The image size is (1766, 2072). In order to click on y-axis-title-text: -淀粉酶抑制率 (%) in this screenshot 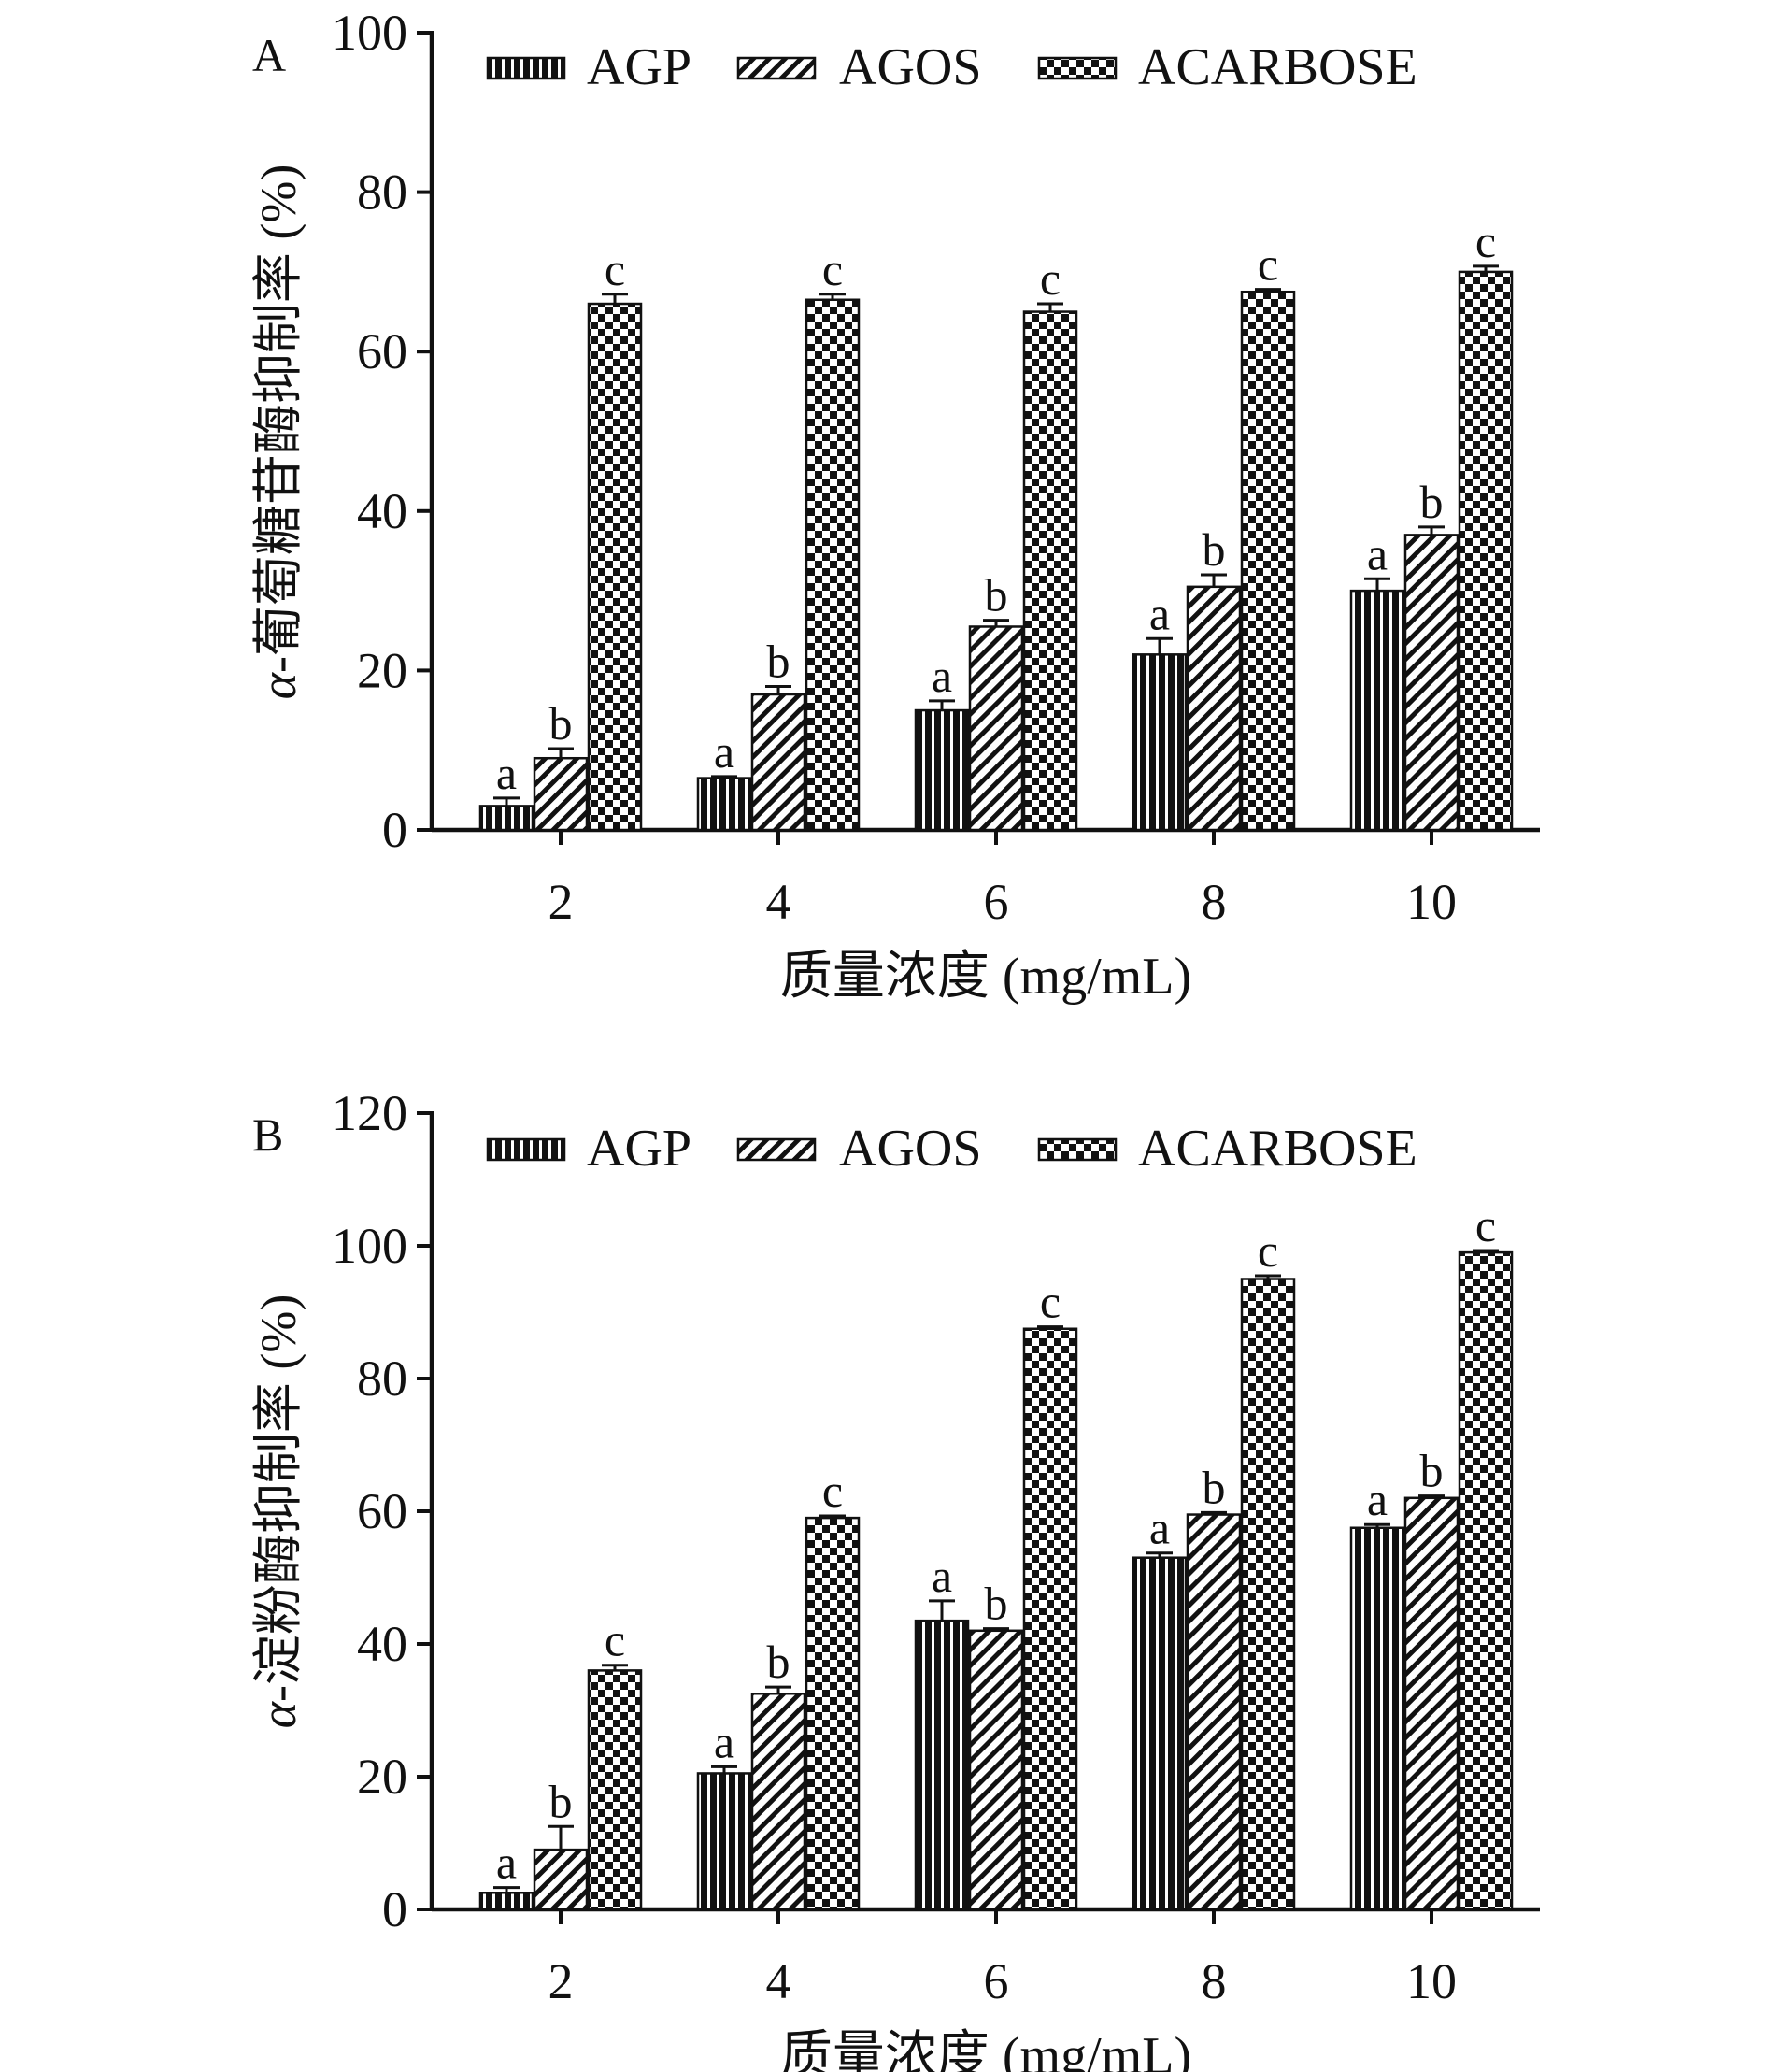, I will do `click(278, 1498)`.